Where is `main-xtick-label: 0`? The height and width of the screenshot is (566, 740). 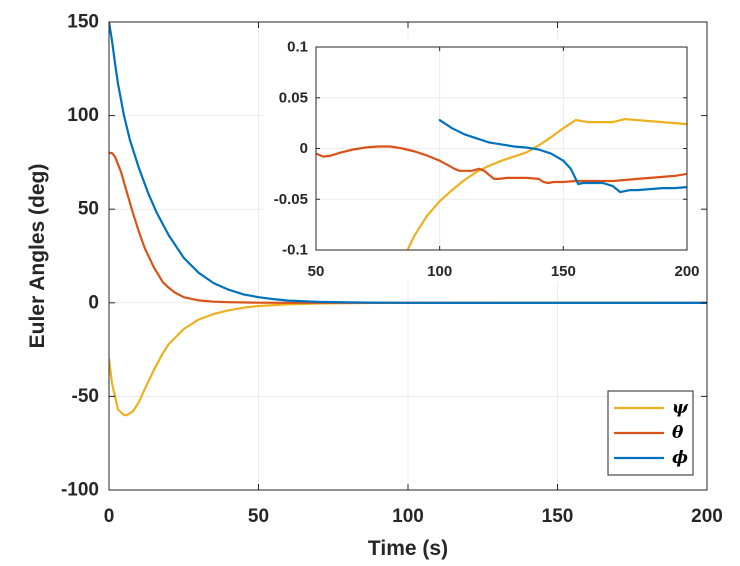 main-xtick-label: 0 is located at coordinates (109, 516).